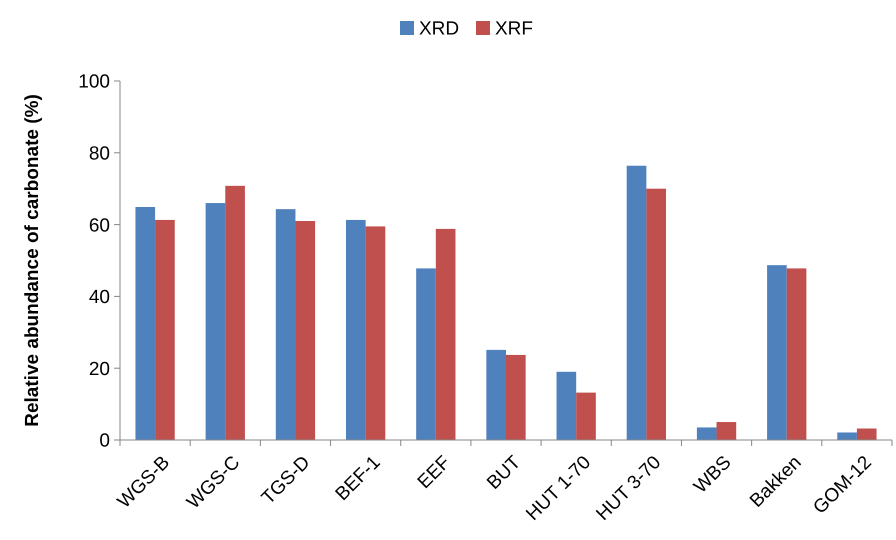  I want to click on y-tick-label: 20, so click(99, 369).